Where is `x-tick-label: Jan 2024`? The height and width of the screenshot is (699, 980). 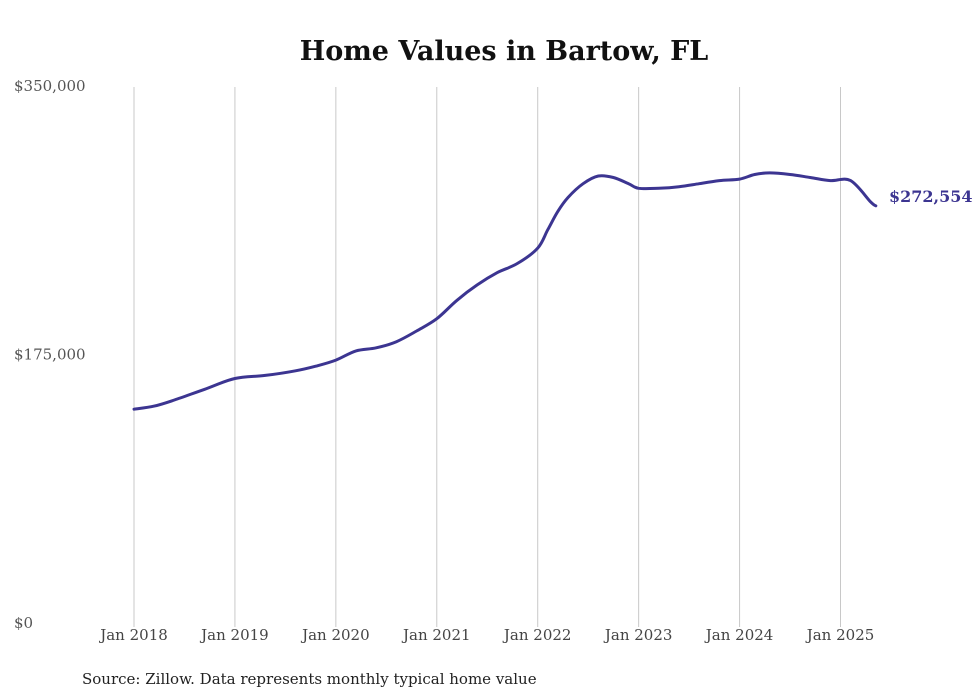
x-tick-label: Jan 2024 is located at coordinates (739, 635).